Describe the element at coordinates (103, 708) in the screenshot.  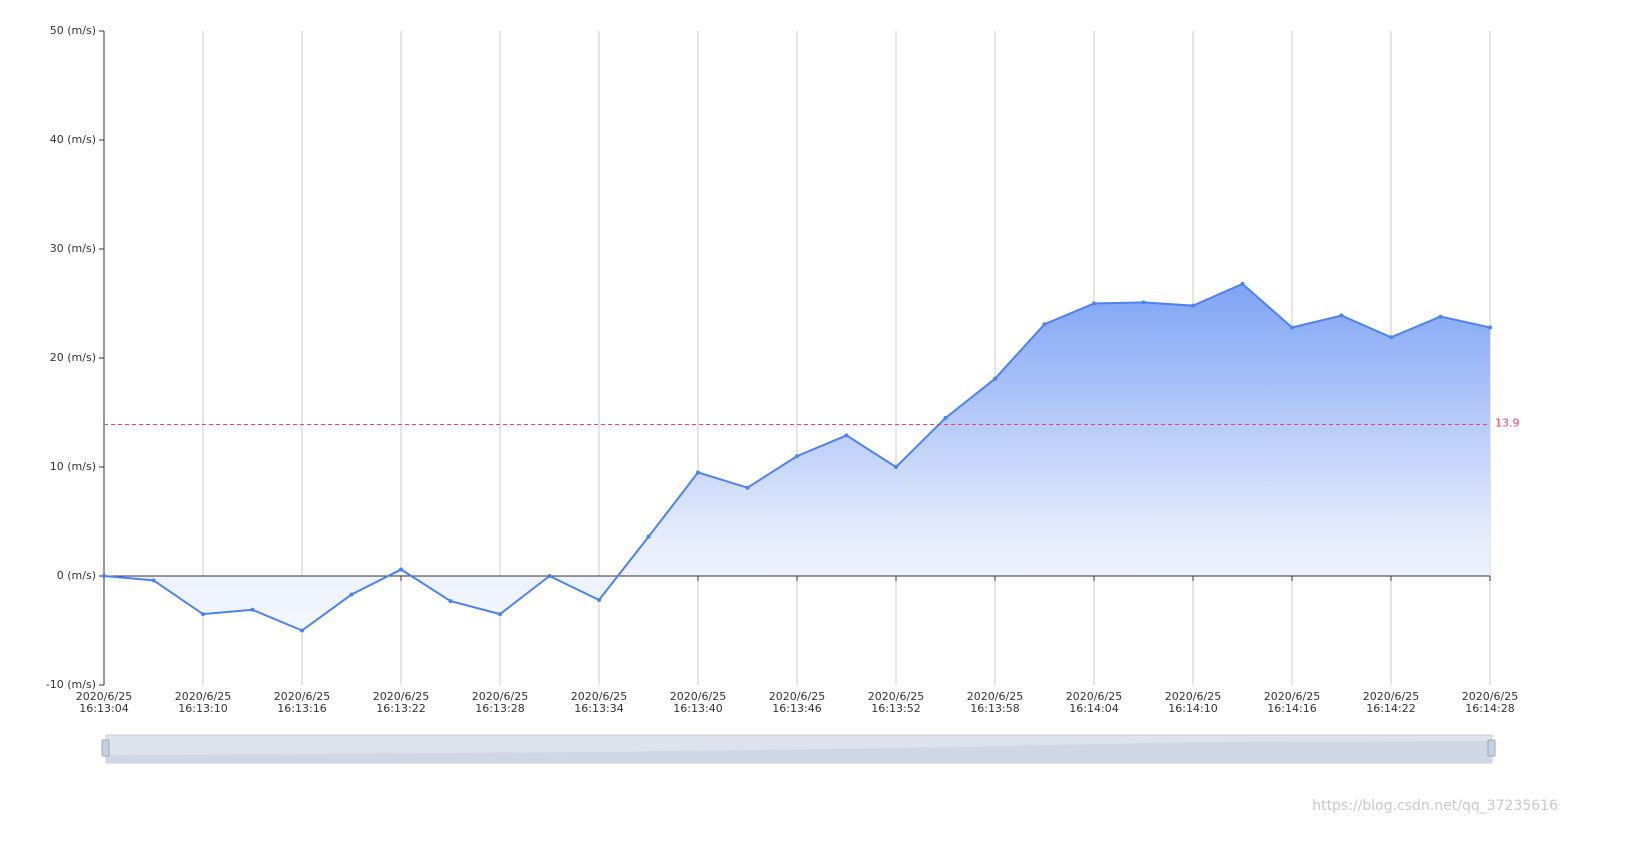
I see `x-tick-label: 16:13:04` at that location.